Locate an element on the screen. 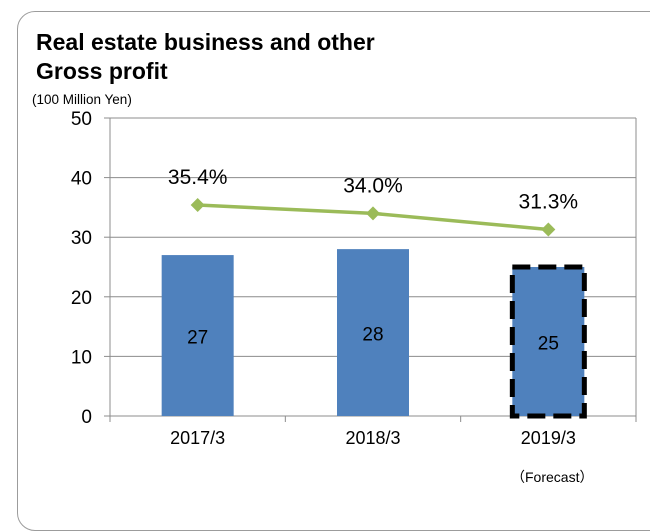  forecast-bar-outline is located at coordinates (548, 341).